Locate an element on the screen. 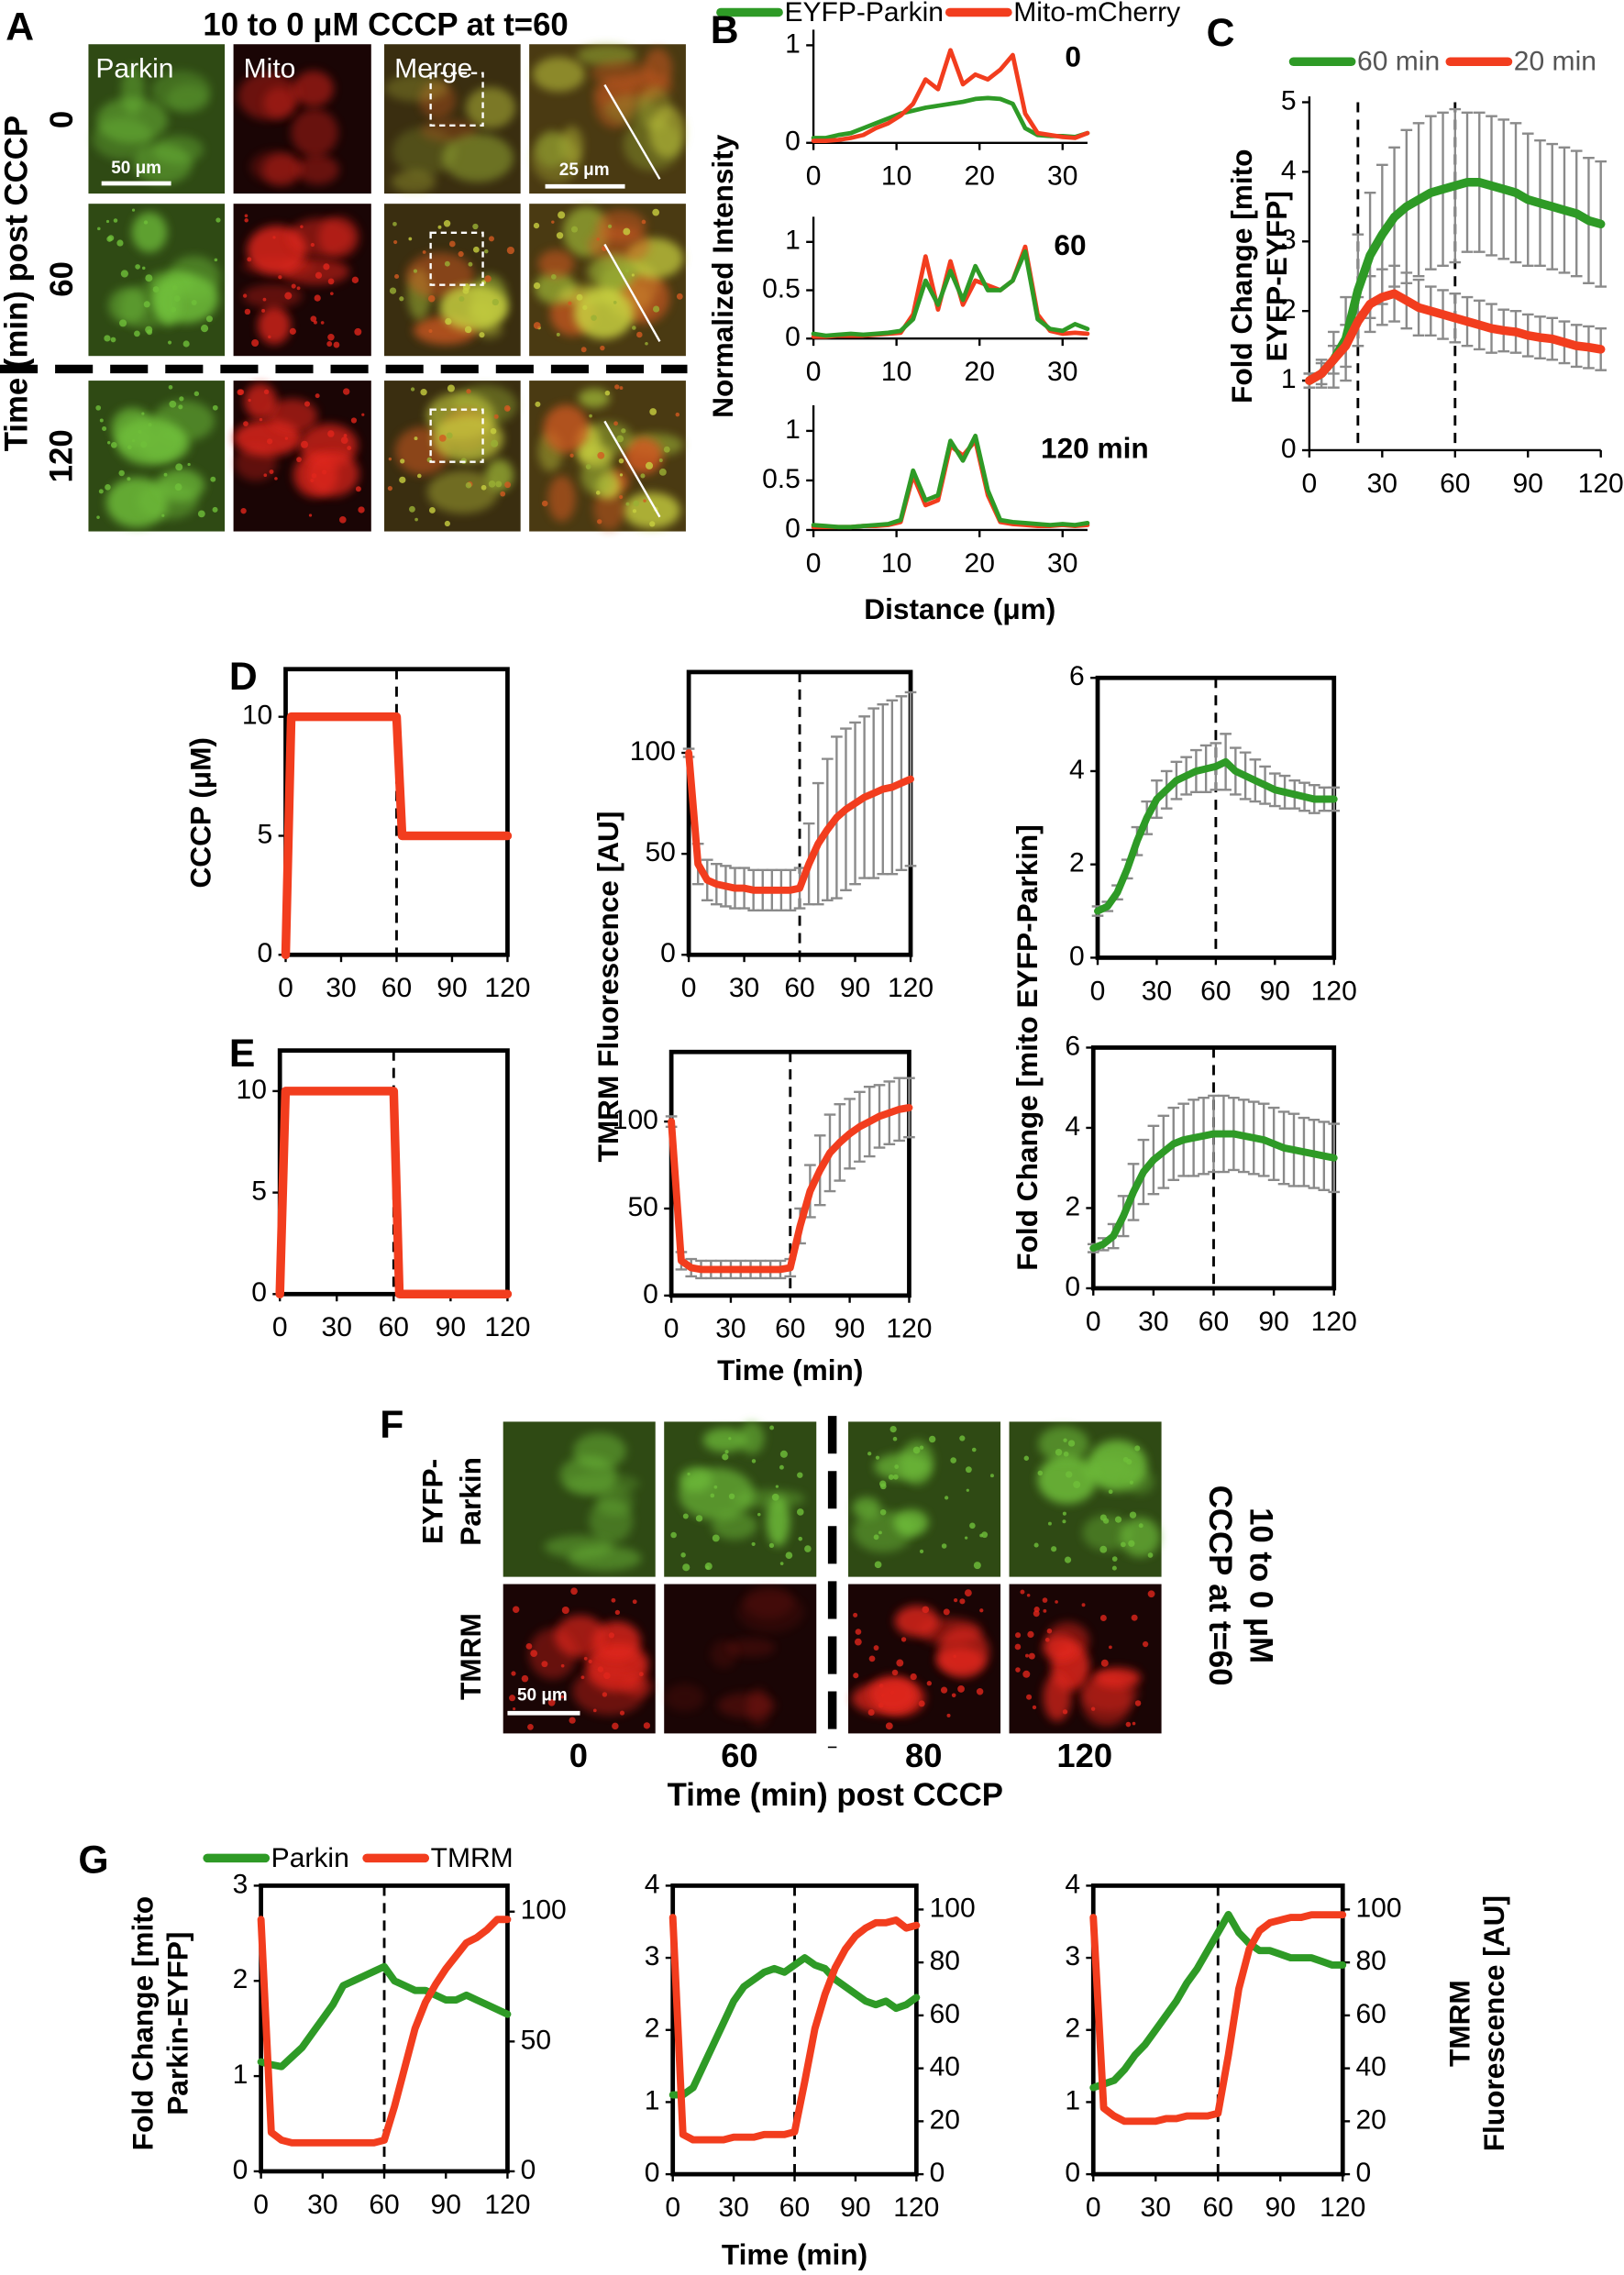 This screenshot has width=1624, height=2275. axis-label: Time (min) is located at coordinates (790, 1369).